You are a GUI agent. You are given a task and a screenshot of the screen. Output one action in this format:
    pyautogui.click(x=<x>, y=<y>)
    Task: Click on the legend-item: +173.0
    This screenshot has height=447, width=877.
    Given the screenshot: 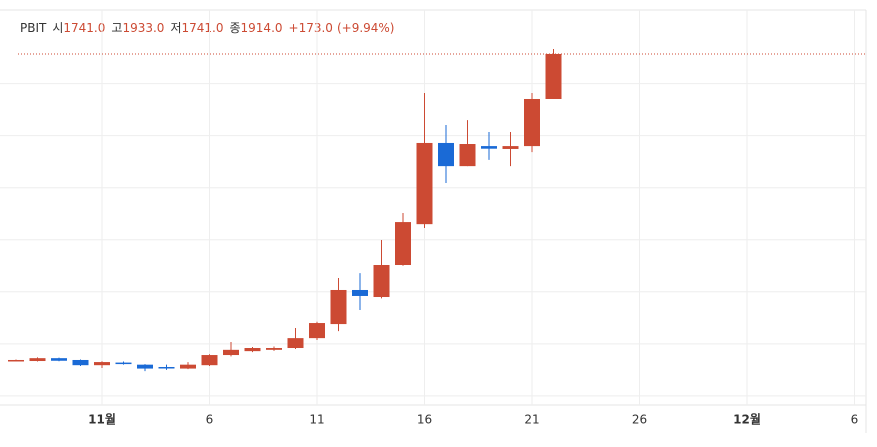 What is the action you would take?
    pyautogui.click(x=311, y=28)
    